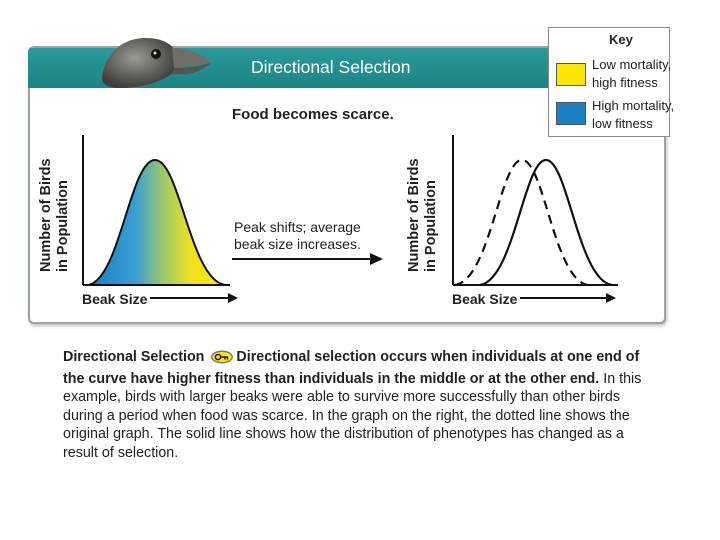 This screenshot has height=540, width=720. What do you see at coordinates (546, 222) in the screenshot?
I see `shifted-distribution-solid` at bounding box center [546, 222].